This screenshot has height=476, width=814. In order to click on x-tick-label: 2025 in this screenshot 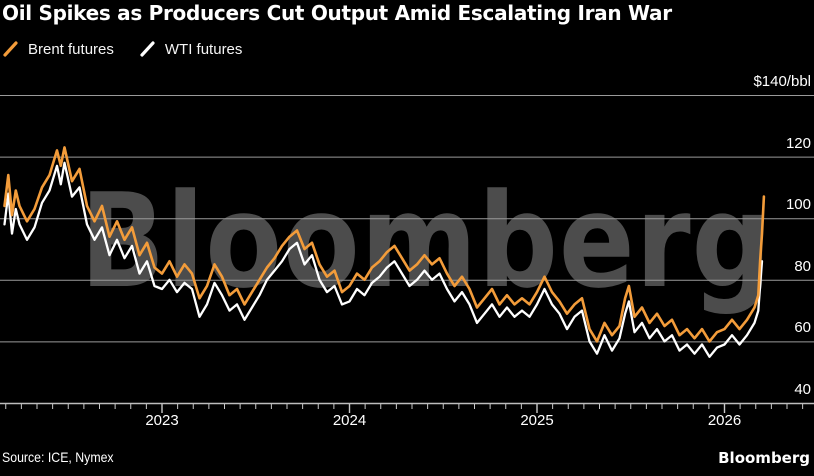, I will do `click(537, 420)`.